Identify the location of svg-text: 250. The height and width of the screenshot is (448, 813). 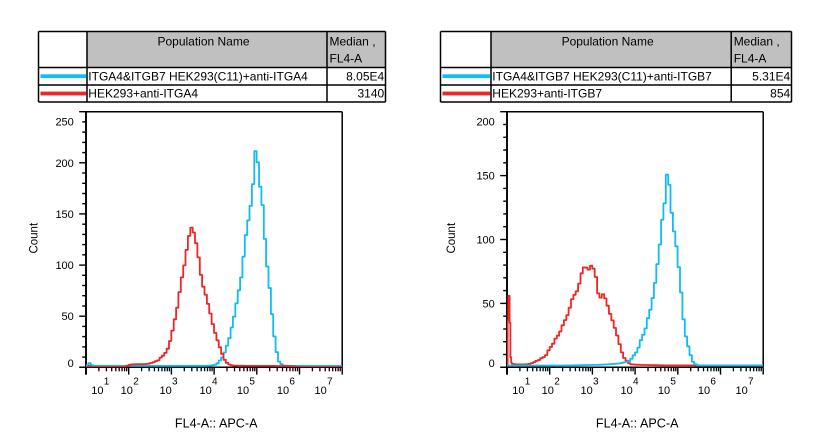
(64, 123).